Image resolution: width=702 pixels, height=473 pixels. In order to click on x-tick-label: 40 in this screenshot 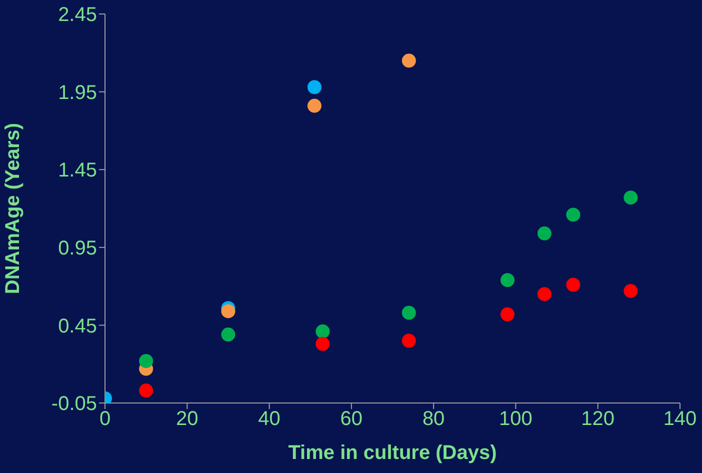, I will do `click(269, 419)`.